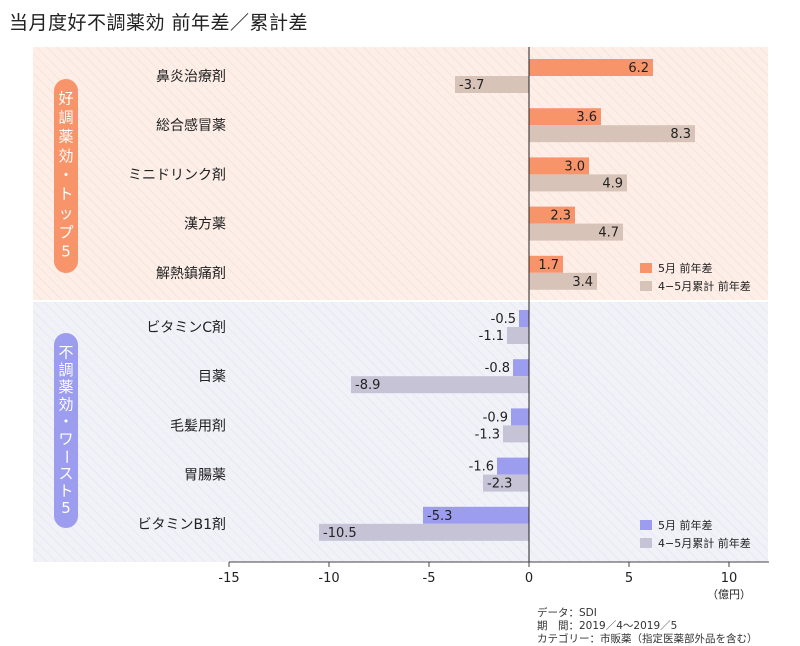  I want to click on data-label-current: -0.8, so click(497, 368).